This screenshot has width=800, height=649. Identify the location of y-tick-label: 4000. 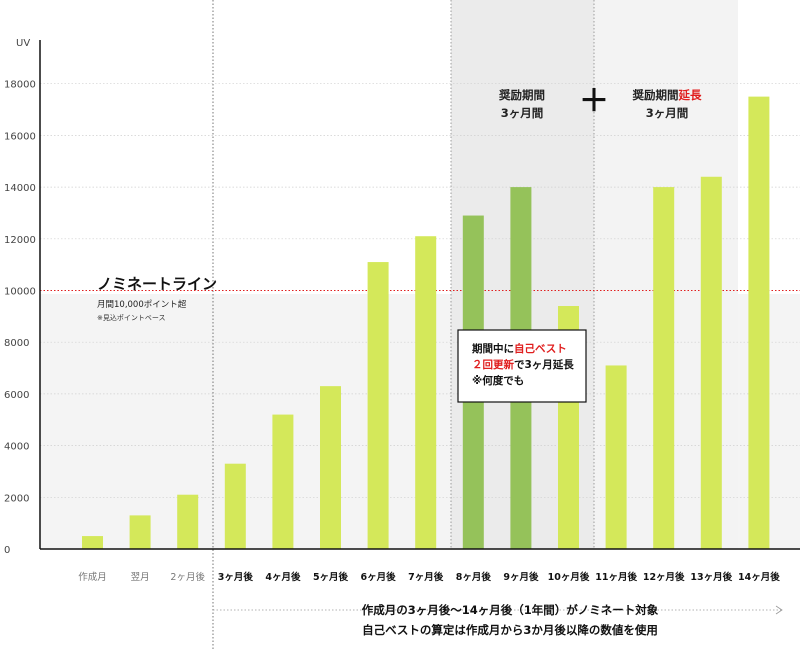
(16, 447).